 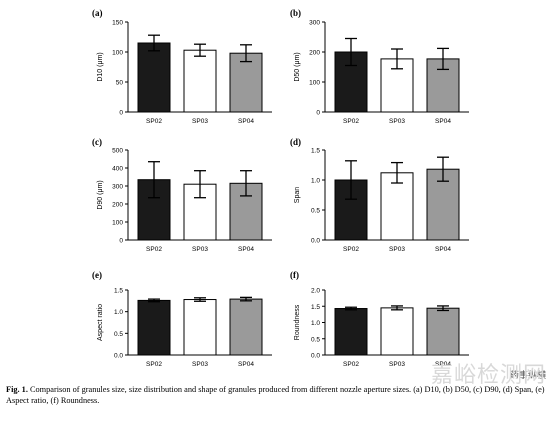 I want to click on y-tick-label: 2.0, so click(x=315, y=291).